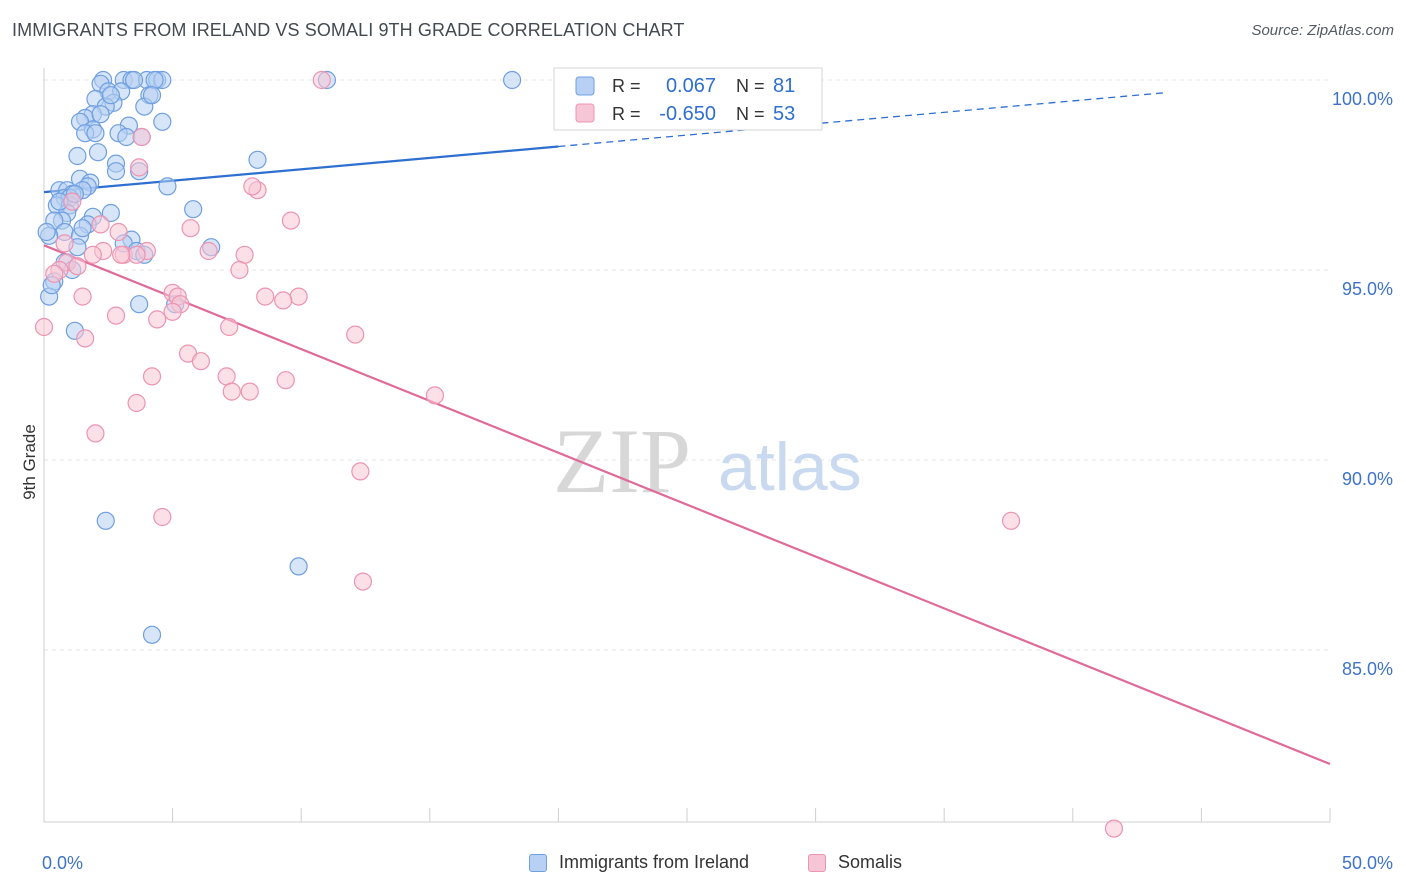 The width and height of the screenshot is (1406, 892). Describe the element at coordinates (626, 114) in the screenshot. I see `stats-r-label-pink: R =` at that location.